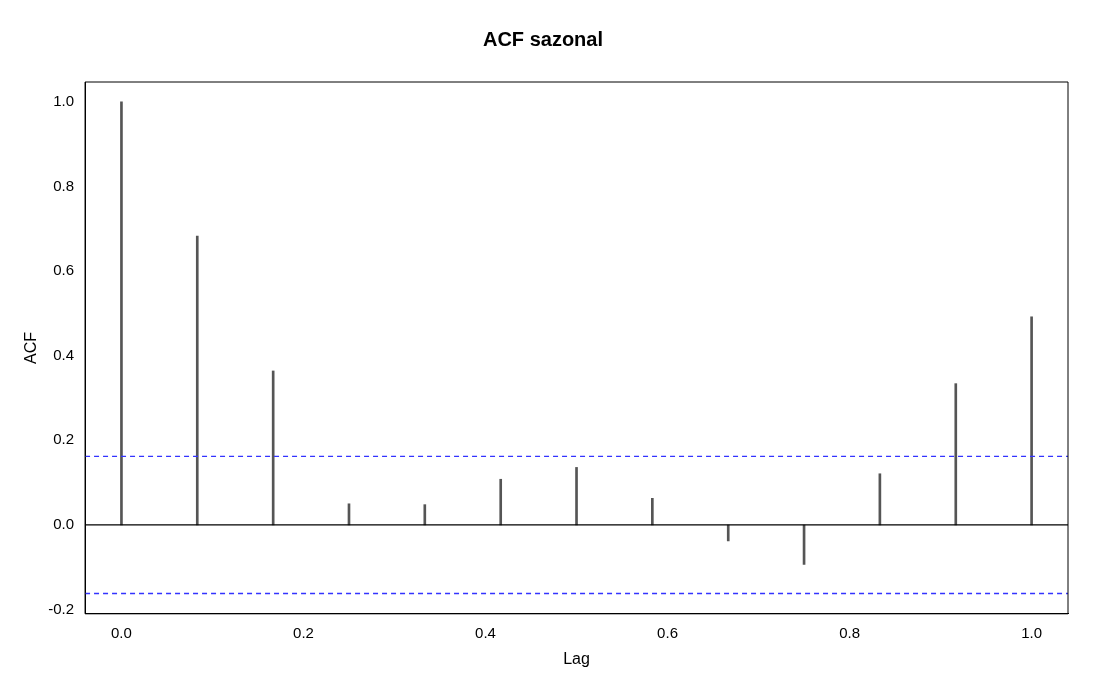 This screenshot has width=1096, height=686. Describe the element at coordinates (64, 354) in the screenshot. I see `y-tick-label: 0.4` at that location.